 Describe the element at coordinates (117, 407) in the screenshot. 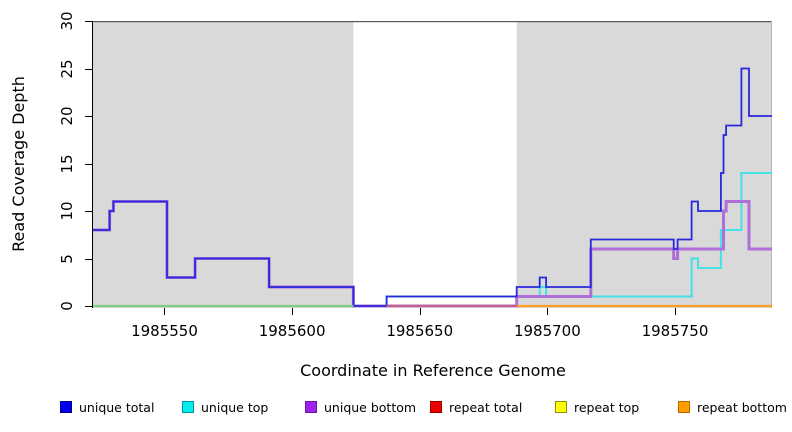

I see `legend-label: unique total` at that location.